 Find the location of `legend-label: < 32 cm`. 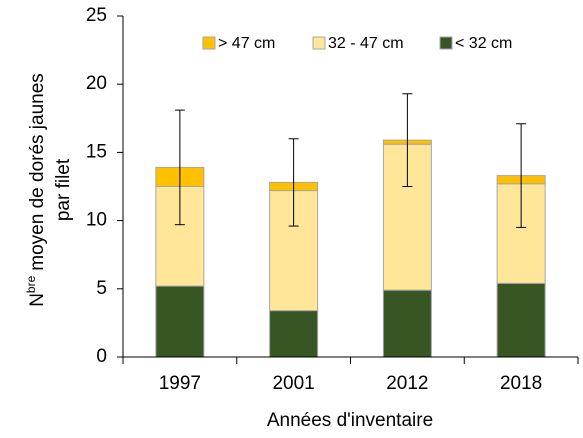

legend-label: < 32 cm is located at coordinates (483, 43).